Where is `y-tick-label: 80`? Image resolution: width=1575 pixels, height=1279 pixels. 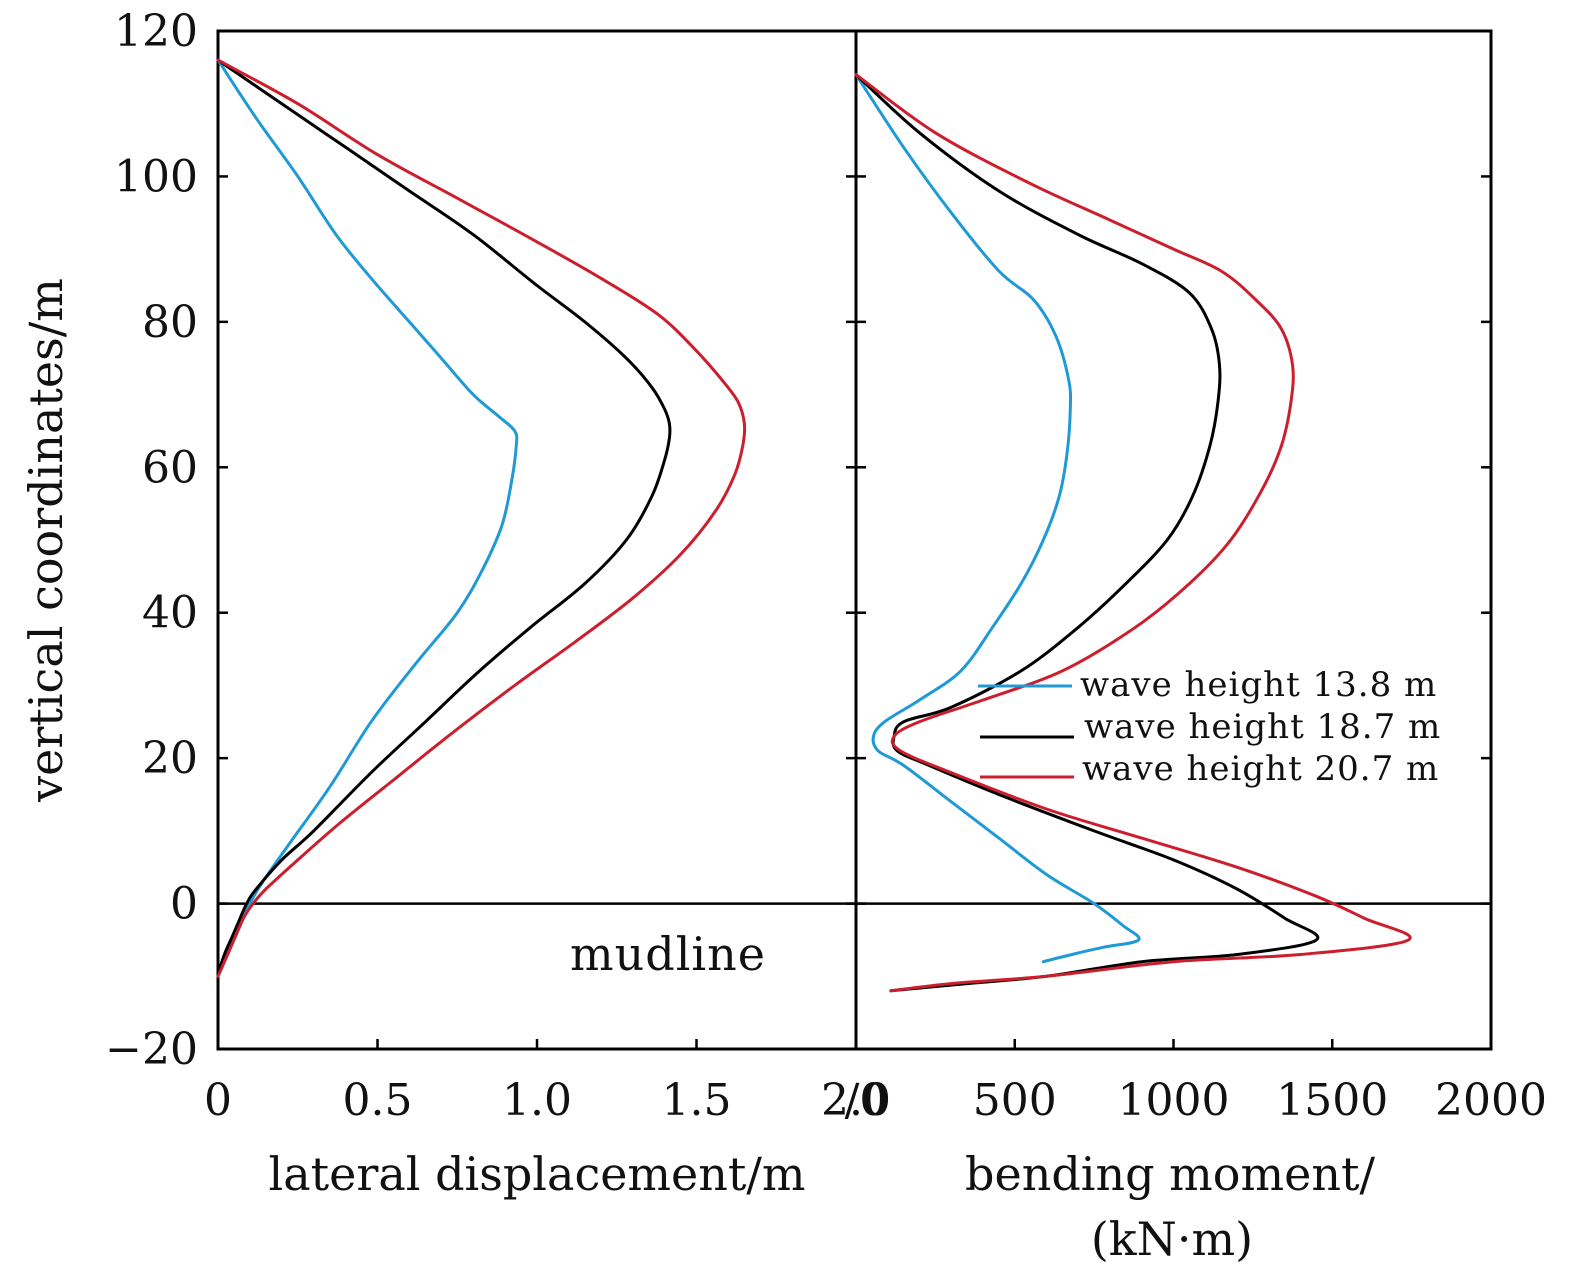
y-tick-label: 80 is located at coordinates (170, 322).